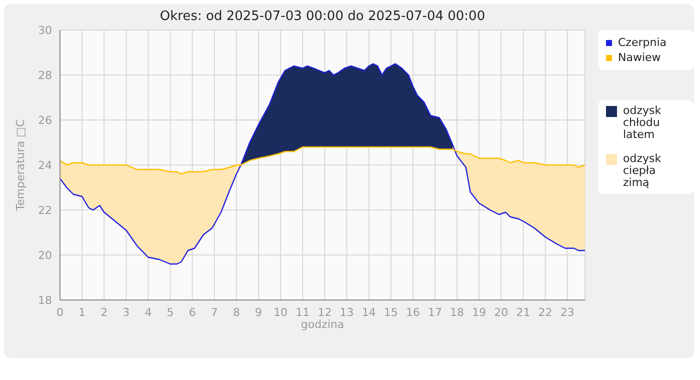 The width and height of the screenshot is (700, 380). Describe the element at coordinates (413, 312) in the screenshot. I see `x-tick-label: 16` at that location.